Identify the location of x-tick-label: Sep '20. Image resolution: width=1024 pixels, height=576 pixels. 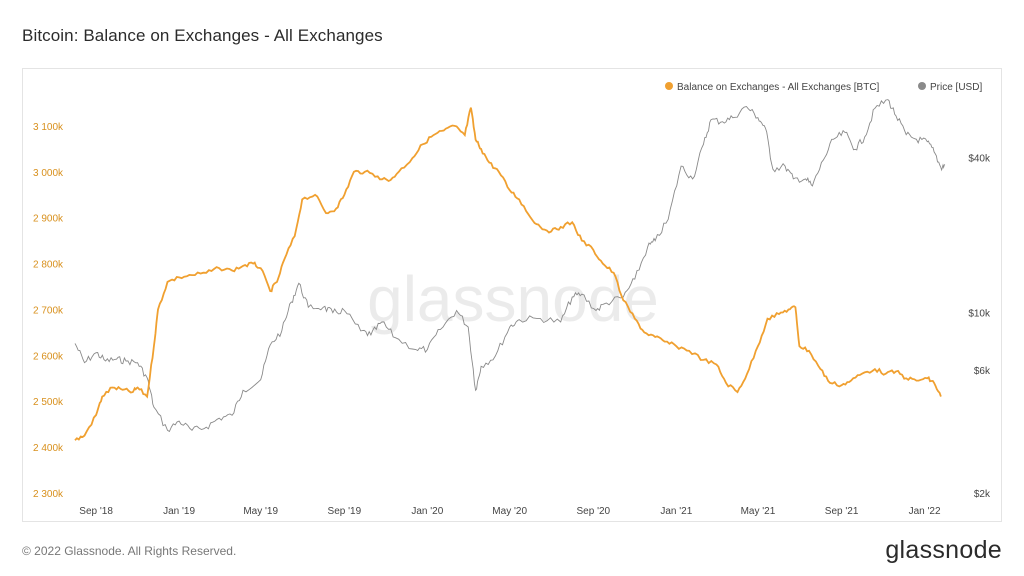
(594, 511).